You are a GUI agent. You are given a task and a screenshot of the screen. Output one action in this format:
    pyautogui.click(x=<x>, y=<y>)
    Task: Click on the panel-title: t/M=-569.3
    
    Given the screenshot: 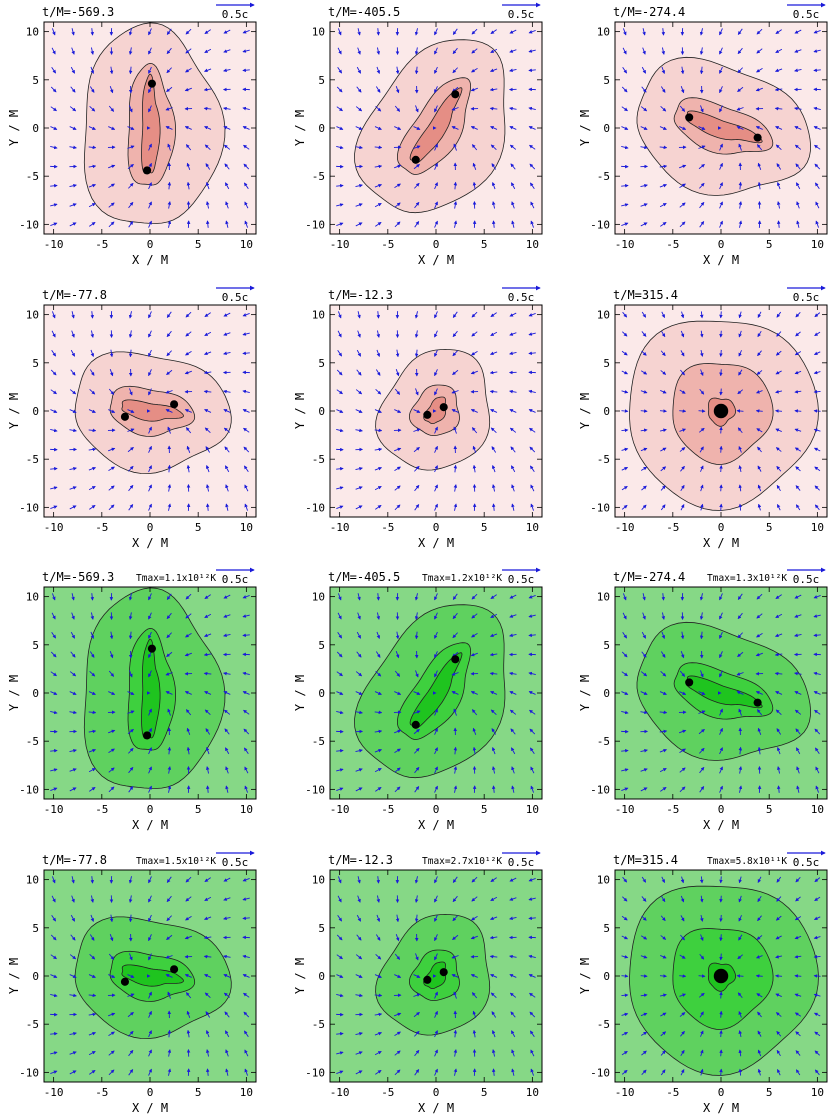 What is the action you would take?
    pyautogui.click(x=78, y=12)
    